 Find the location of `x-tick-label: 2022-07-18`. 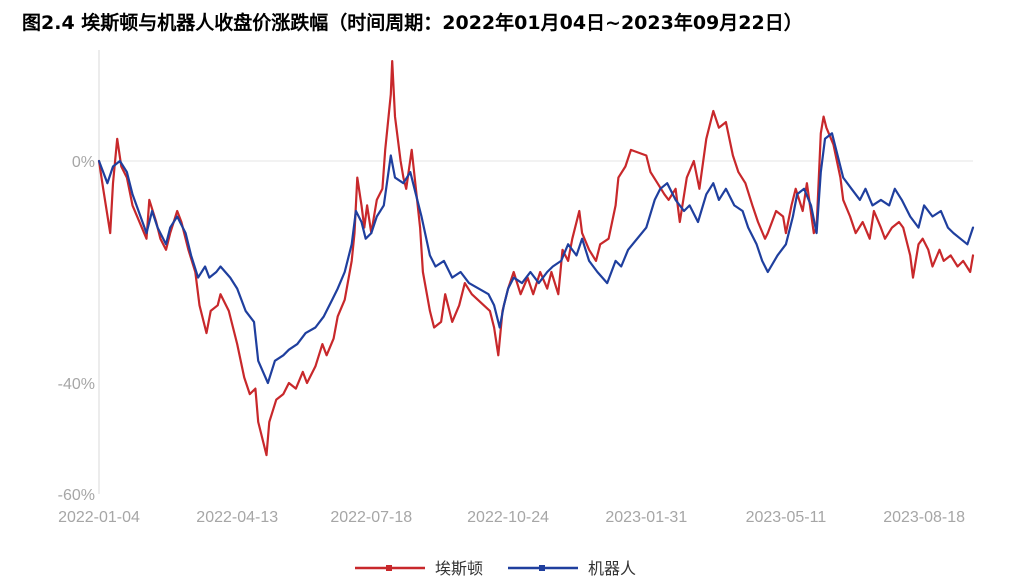

x-tick-label: 2022-07-18 is located at coordinates (371, 517).